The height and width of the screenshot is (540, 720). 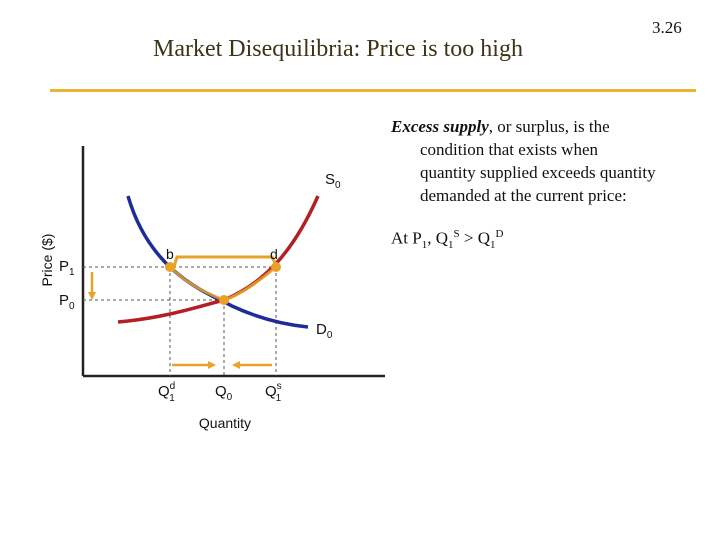 I want to click on supply-label: S0, so click(x=333, y=181).